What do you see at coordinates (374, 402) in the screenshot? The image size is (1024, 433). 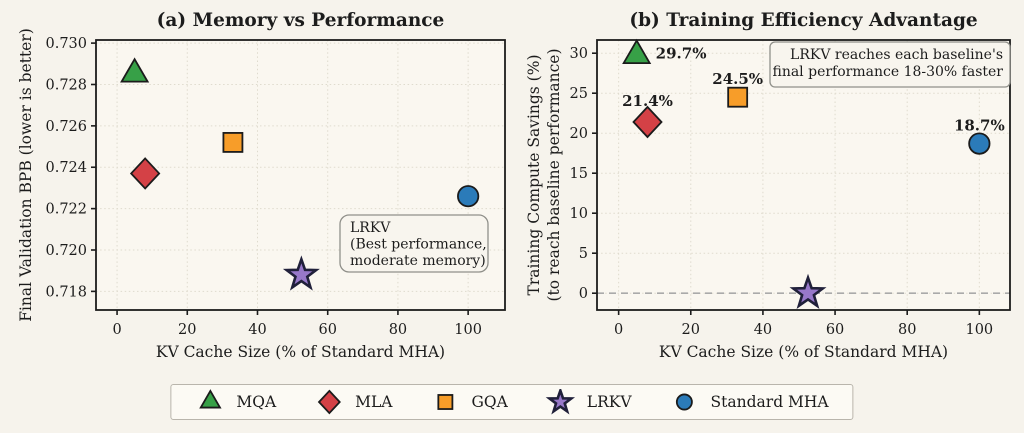 I see `legend-label-mla: MLA` at bounding box center [374, 402].